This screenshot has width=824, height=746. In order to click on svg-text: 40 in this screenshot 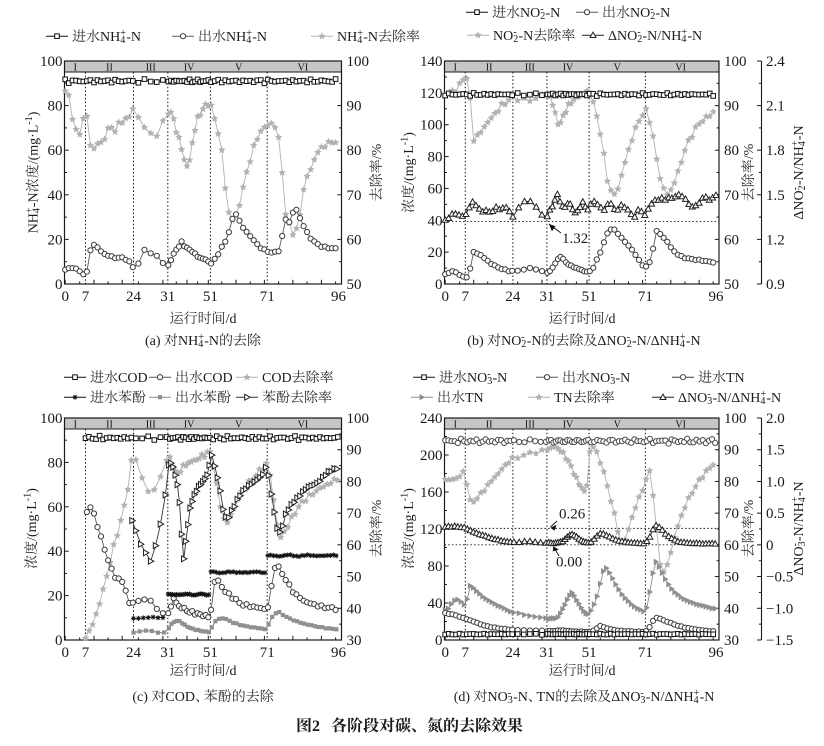, I will do `click(55, 196)`.